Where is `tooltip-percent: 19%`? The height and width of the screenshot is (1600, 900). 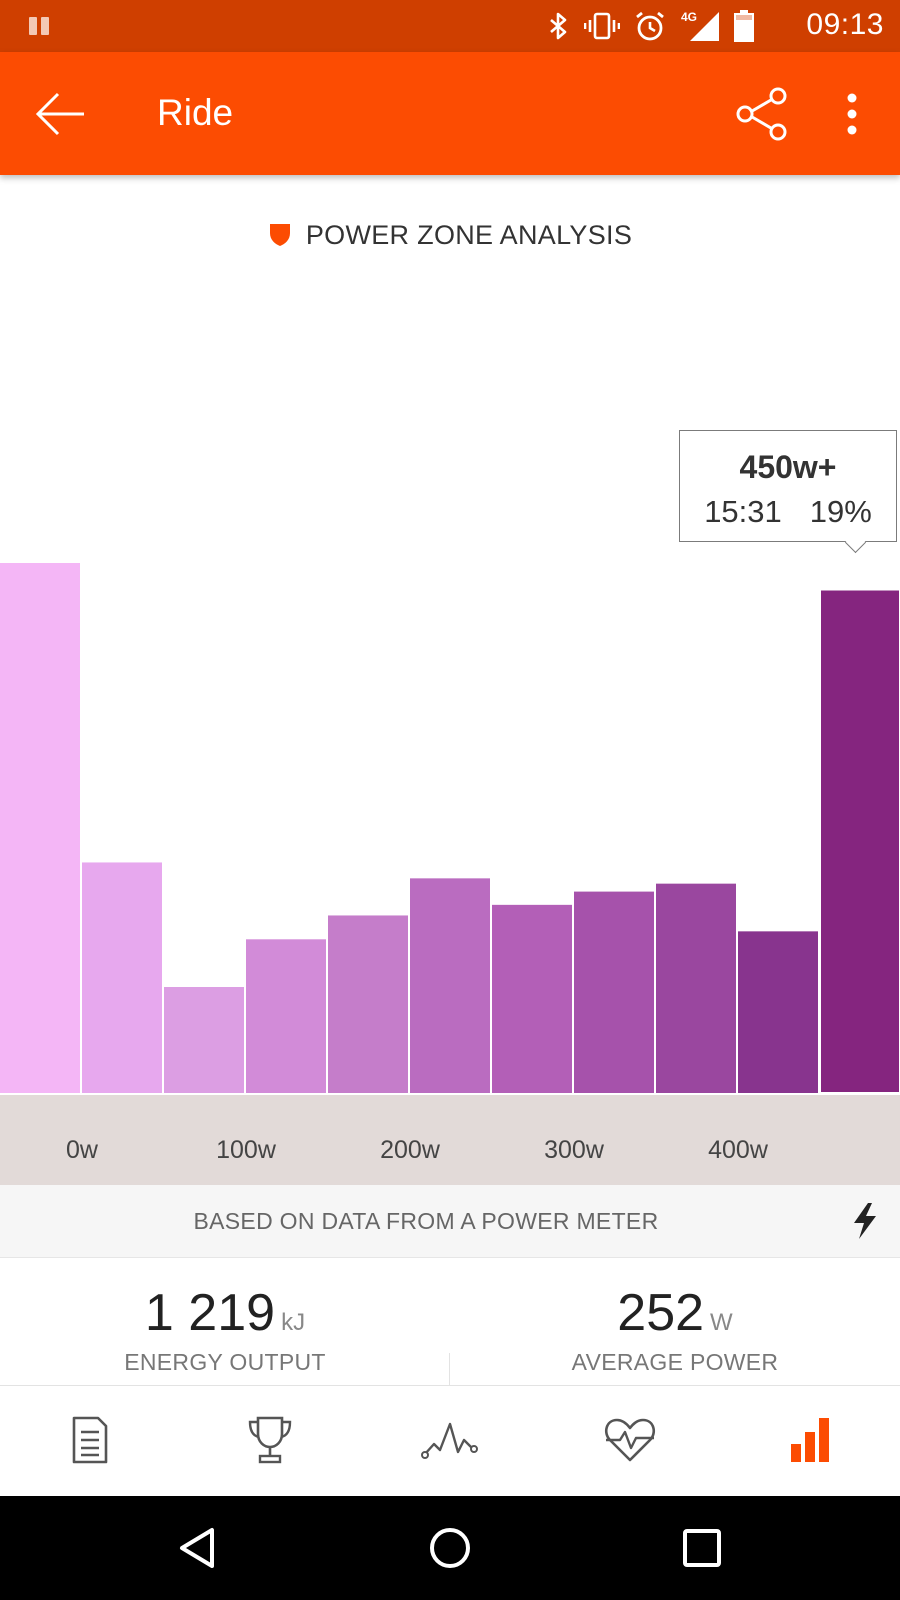 tooltip-percent: 19% is located at coordinates (840, 511).